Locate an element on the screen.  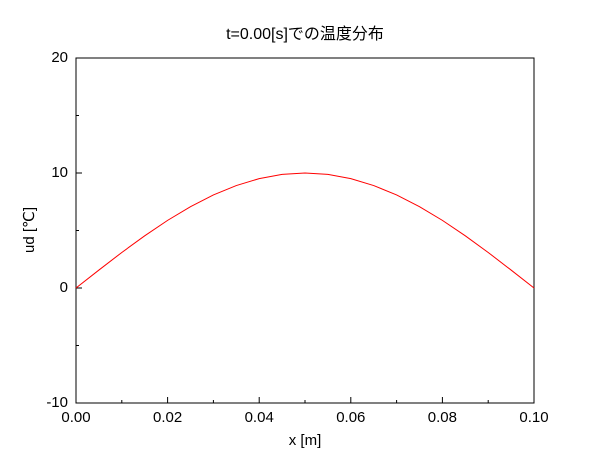
y-tick-label: -10 is located at coordinates (57, 402).